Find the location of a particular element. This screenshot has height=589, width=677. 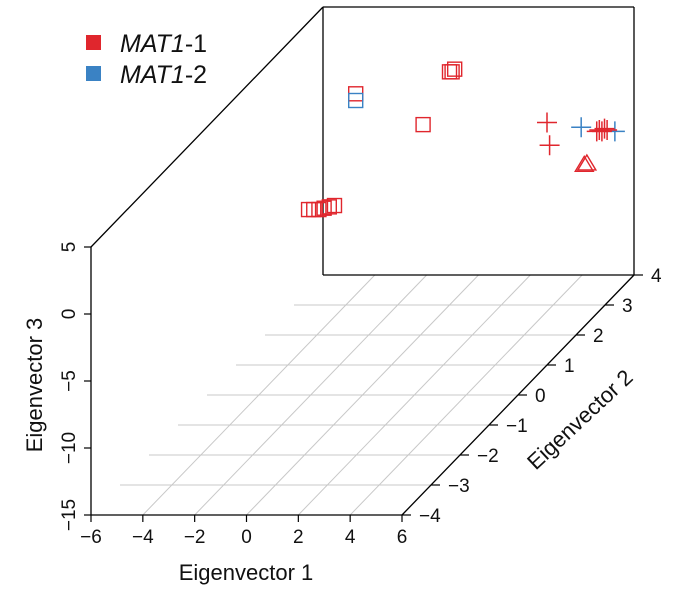

y-tick-label: 2 is located at coordinates (598, 336).